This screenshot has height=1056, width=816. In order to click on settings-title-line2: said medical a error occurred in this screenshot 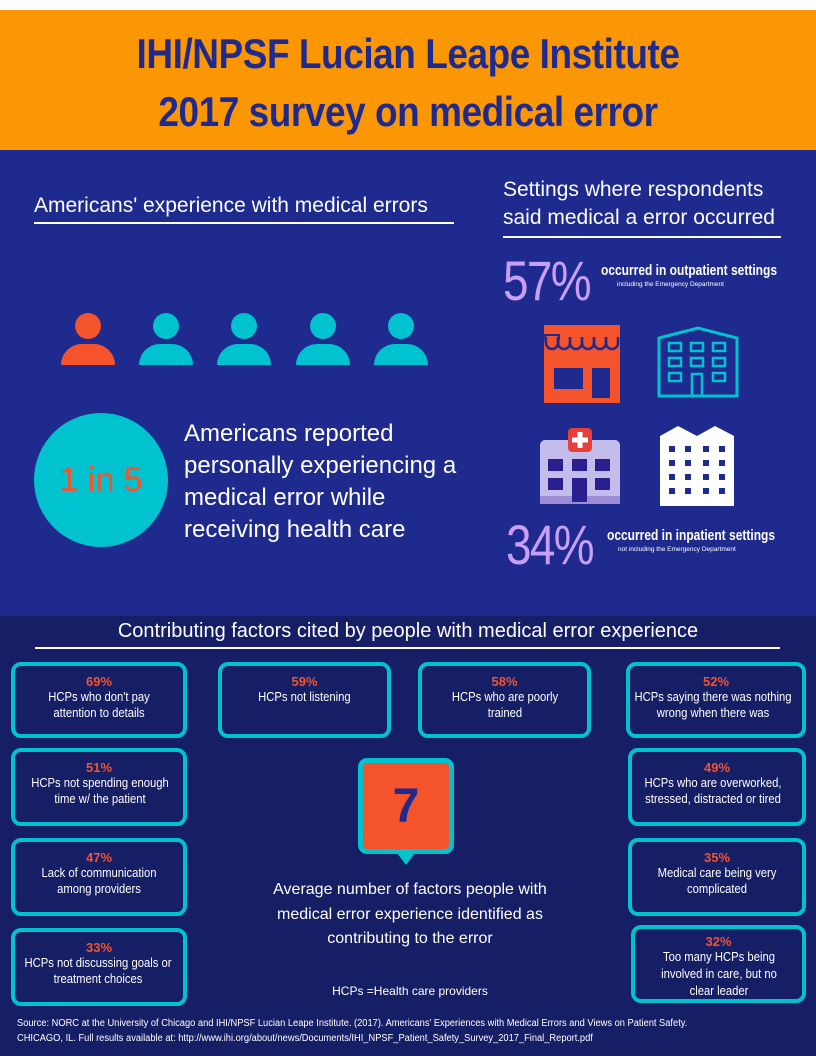, I will do `click(639, 217)`.